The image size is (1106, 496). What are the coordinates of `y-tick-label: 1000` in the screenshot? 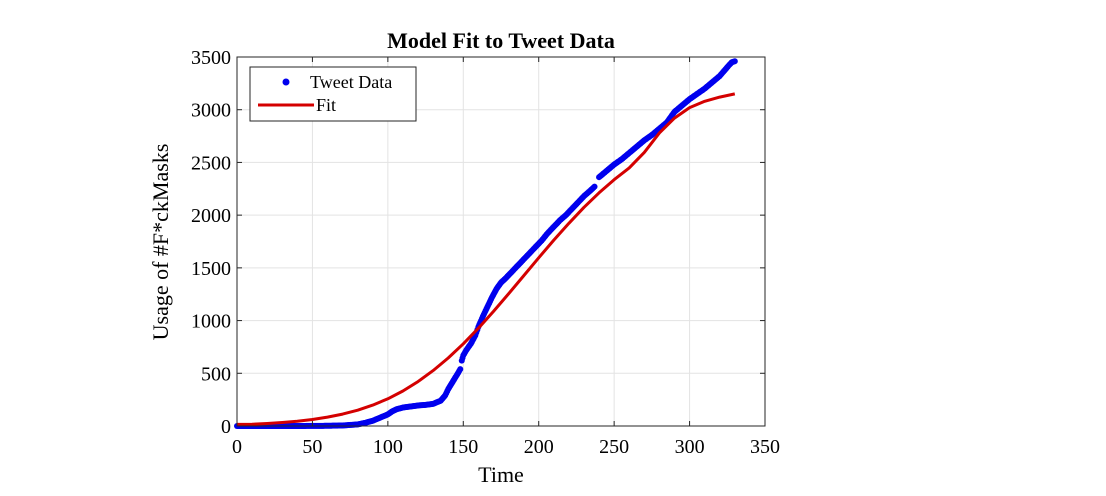 It's located at (211, 322).